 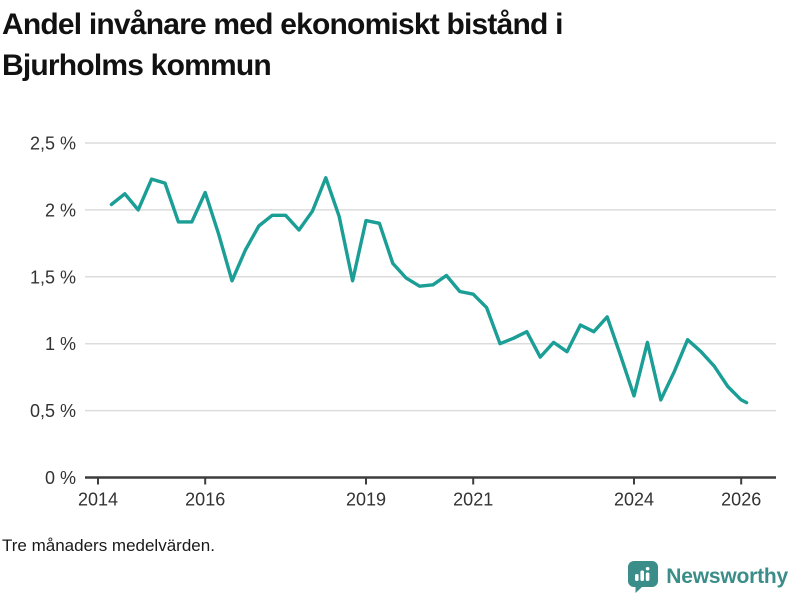 I want to click on newsworthy-logo: Newsworthy, so click(x=708, y=577).